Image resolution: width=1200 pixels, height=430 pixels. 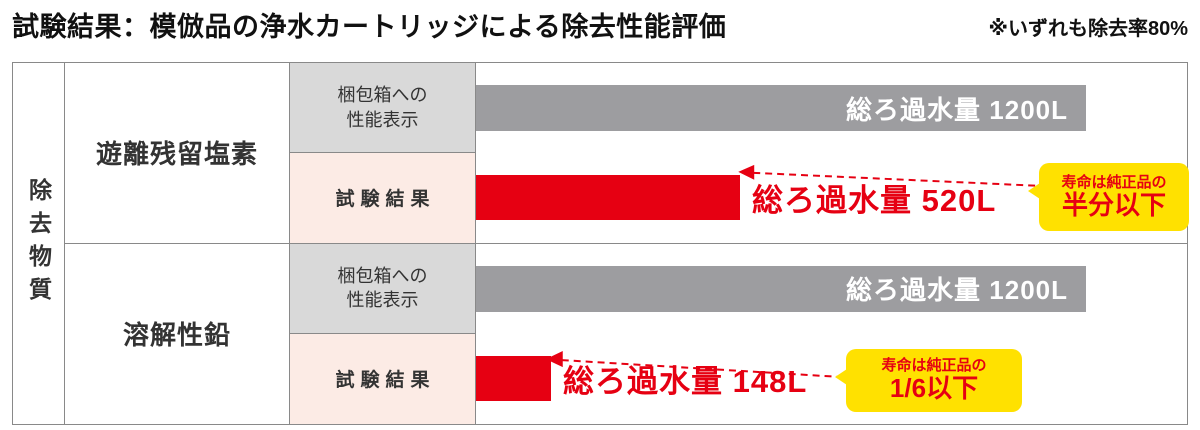 I want to click on page-title: 試験結果：模倣品の浄水カートリッジによる除去性能評価, so click(x=369, y=27).